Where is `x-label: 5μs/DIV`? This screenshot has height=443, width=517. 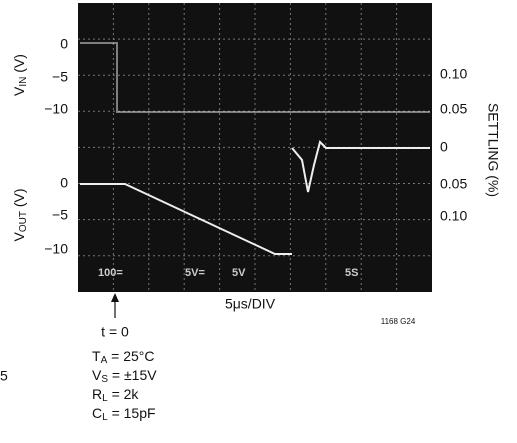
x-label: 5μs/DIV is located at coordinates (250, 304).